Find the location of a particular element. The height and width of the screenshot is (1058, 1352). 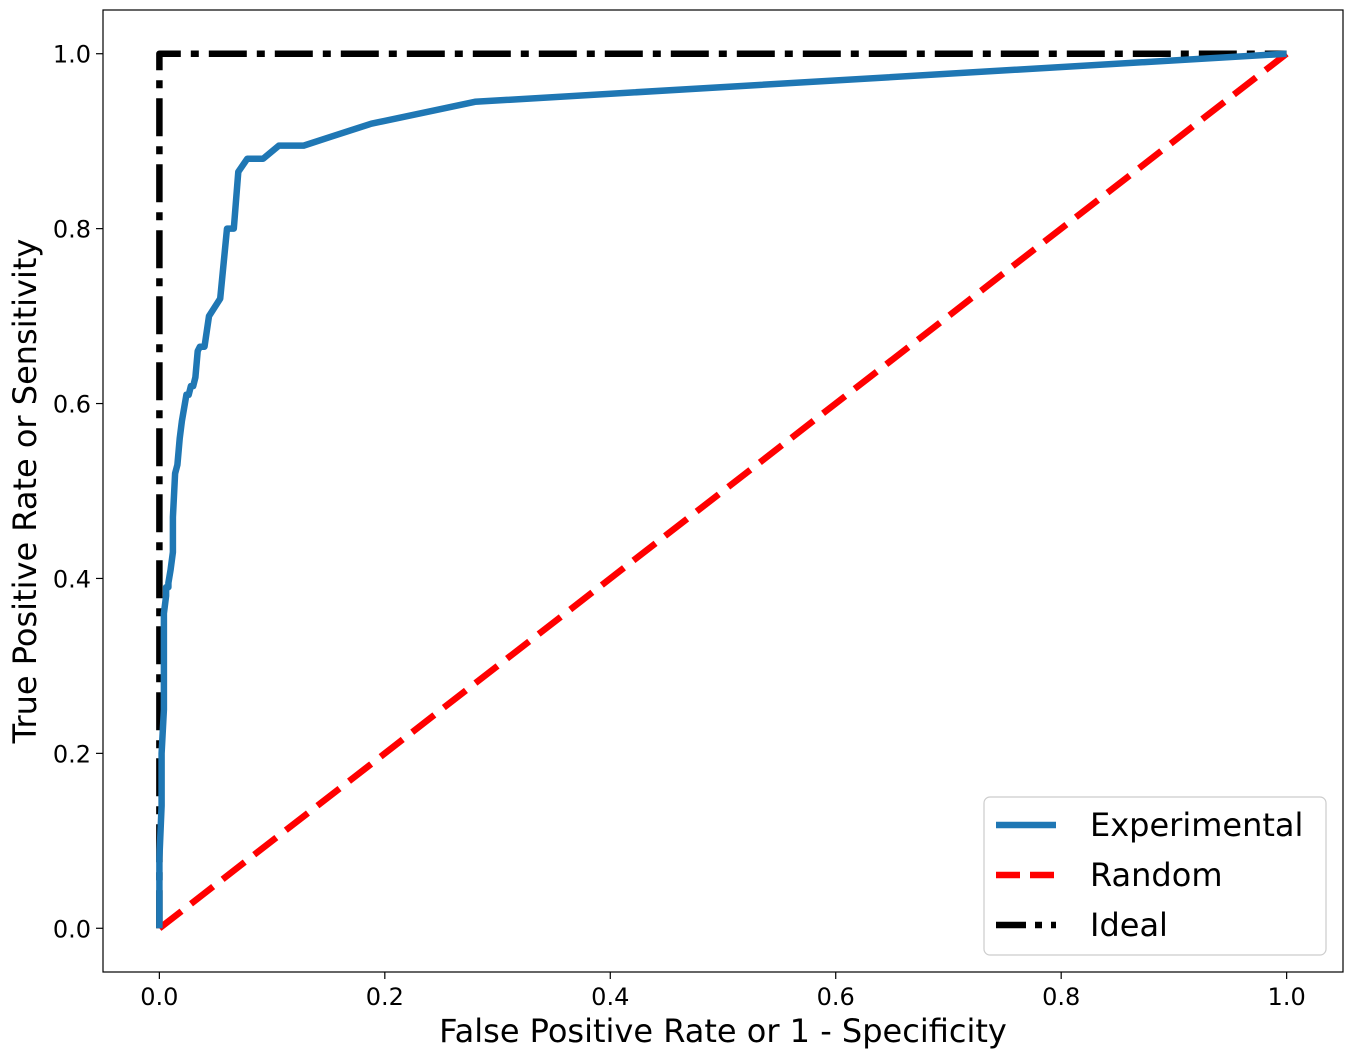

legend-label-experimental: Experimental is located at coordinates (1196, 825).